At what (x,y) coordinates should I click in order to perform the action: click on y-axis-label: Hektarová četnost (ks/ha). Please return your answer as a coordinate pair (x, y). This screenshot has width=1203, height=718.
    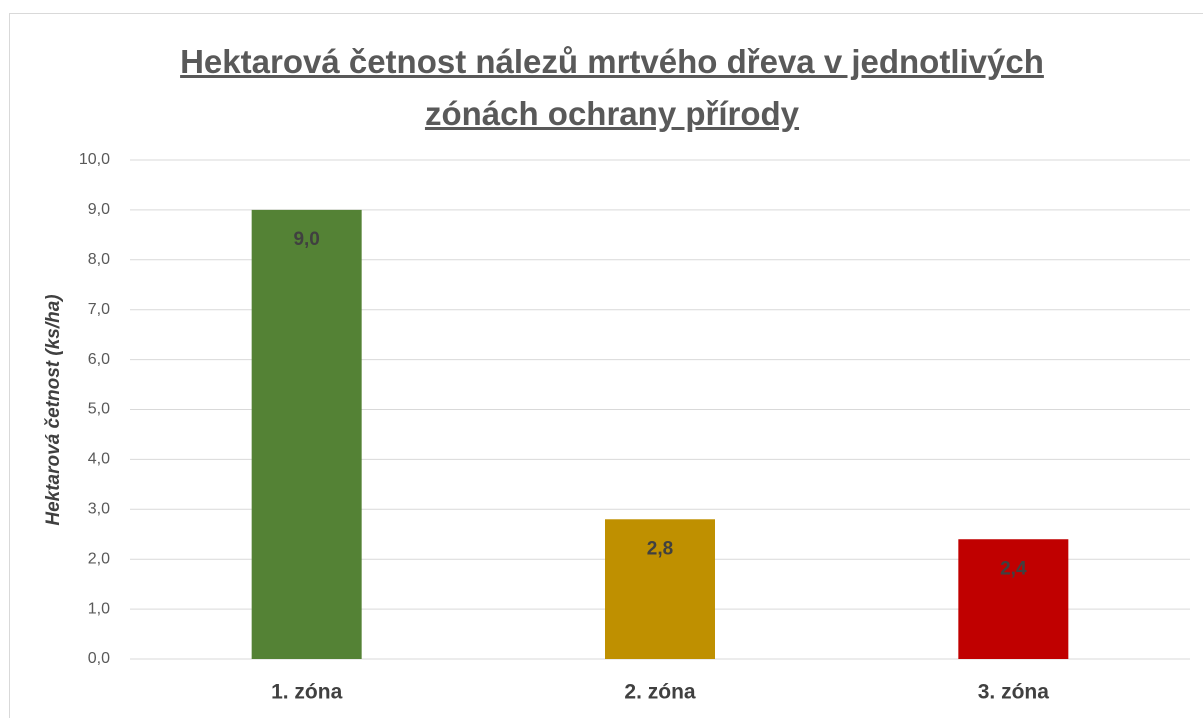
    Looking at the image, I should click on (53, 409).